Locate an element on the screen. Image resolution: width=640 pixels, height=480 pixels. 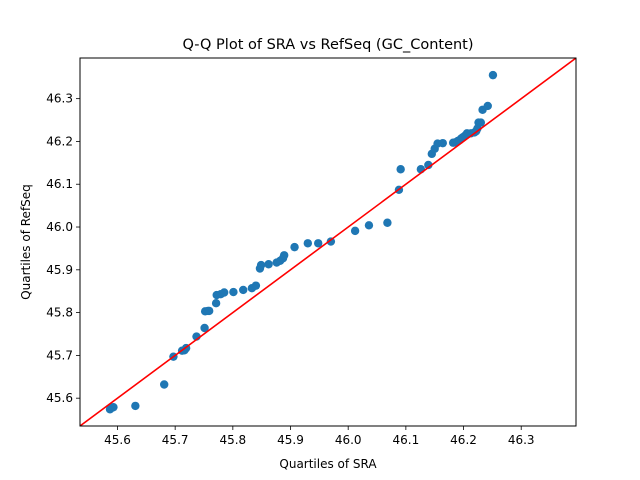
x-tick-label: 45.7 is located at coordinates (175, 440).